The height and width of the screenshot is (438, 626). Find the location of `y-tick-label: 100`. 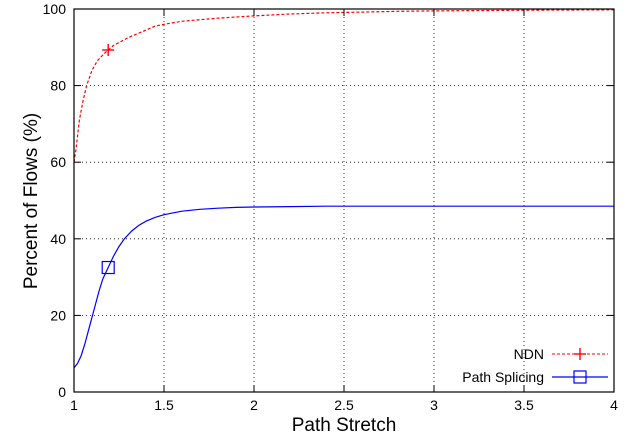

y-tick-label: 100 is located at coordinates (55, 9).